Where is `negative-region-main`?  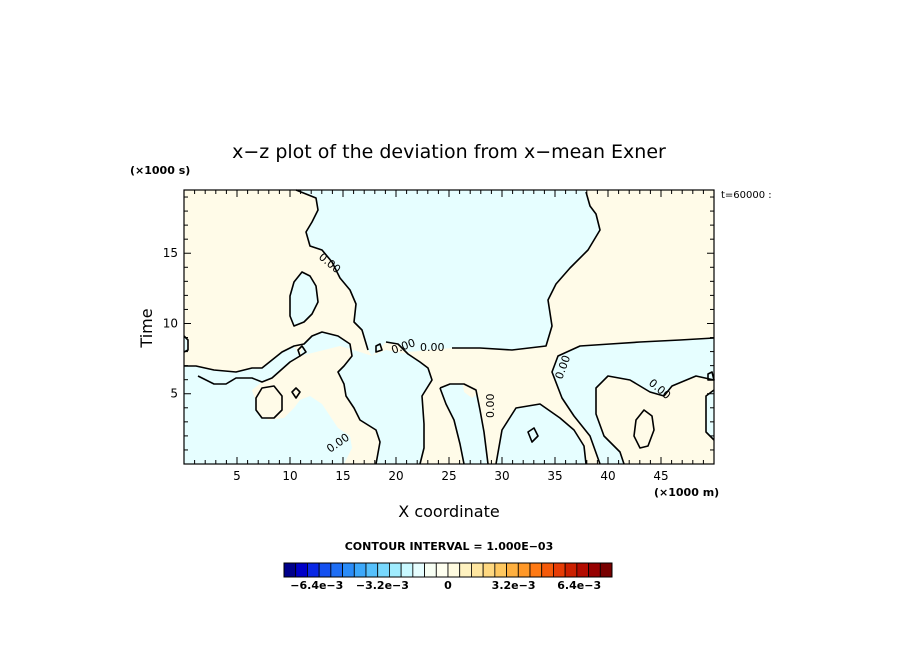 negative-region-main is located at coordinates (448, 273).